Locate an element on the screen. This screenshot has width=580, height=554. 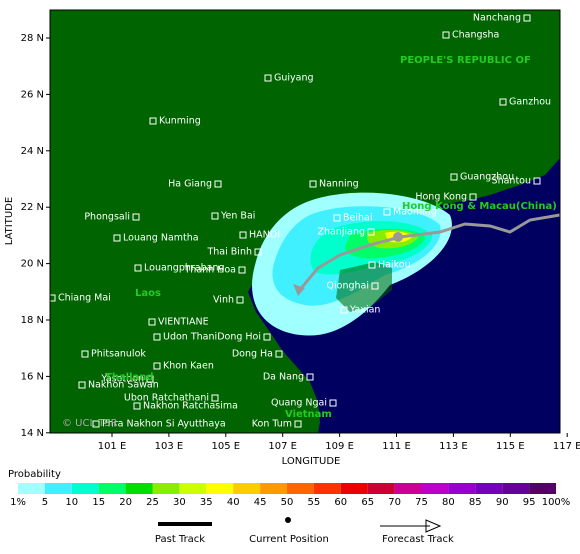
x-tick-label: 103 E is located at coordinates (169, 446).